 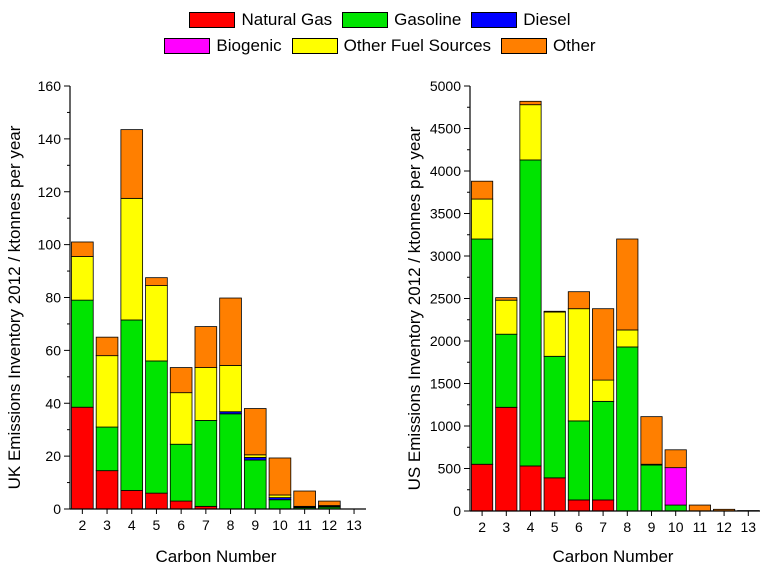 I want to click on us-bar-5-other, so click(x=554, y=311).